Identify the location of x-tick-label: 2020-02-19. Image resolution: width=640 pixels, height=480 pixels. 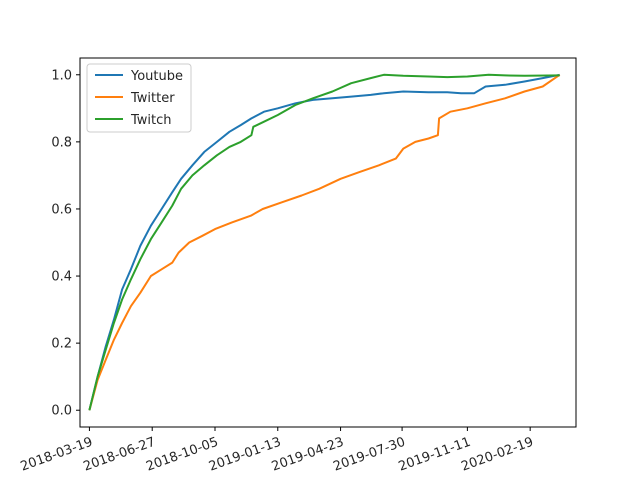
(497, 455).